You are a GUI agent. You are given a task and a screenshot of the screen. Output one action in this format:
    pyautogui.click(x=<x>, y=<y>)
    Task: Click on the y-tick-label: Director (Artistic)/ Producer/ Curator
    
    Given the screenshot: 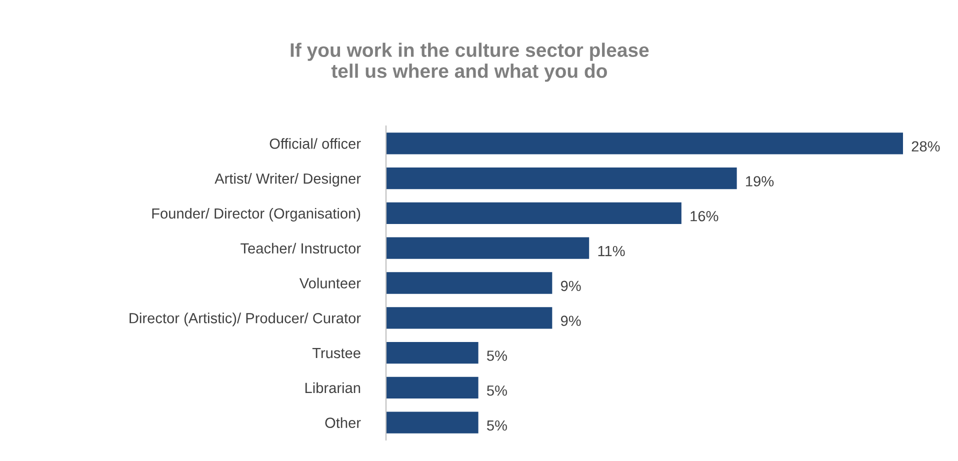 What is the action you would take?
    pyautogui.click(x=245, y=319)
    